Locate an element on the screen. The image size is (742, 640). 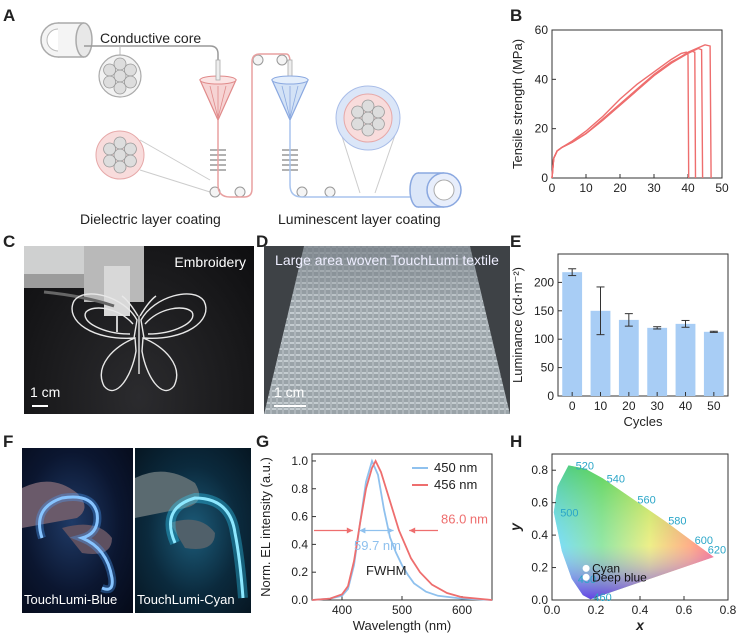
core-cross-section is located at coordinates (120, 76).